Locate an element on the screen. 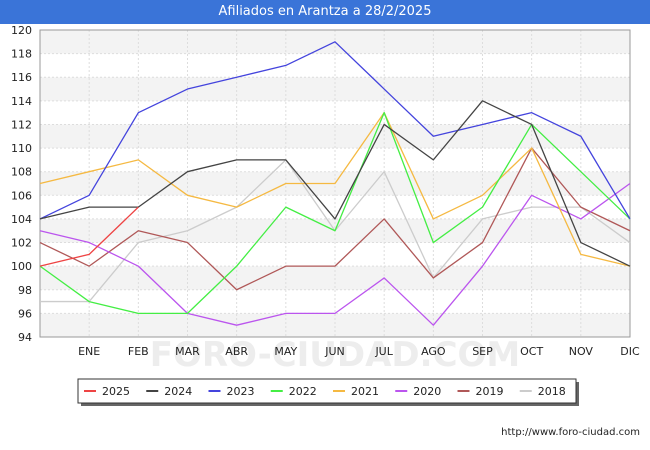 This screenshot has width=650, height=450. source-url: http://www.foro-ciudad.com is located at coordinates (570, 432).